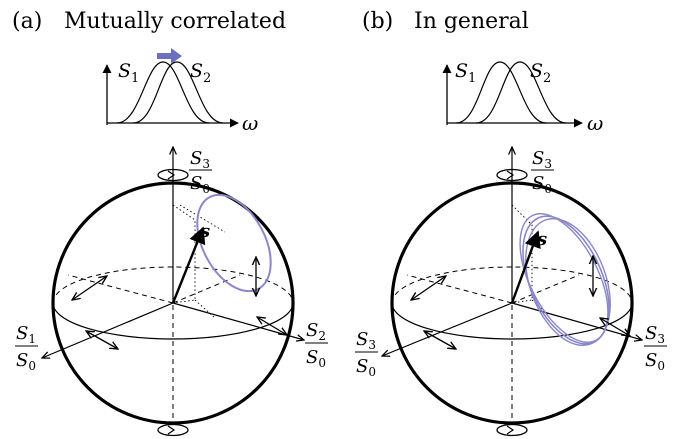 The image size is (682, 439). Describe the element at coordinates (316, 345) in the screenshot. I see `right-axis-label: S2 S0` at that location.